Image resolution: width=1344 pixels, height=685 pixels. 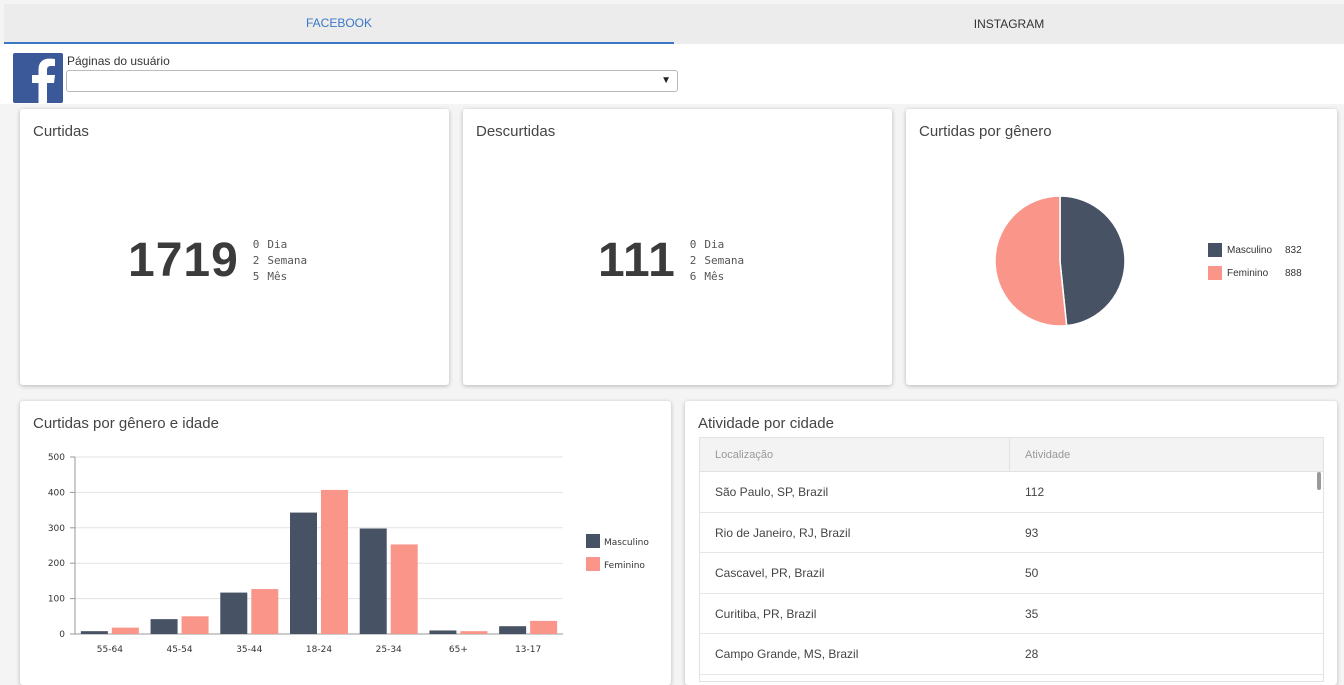 I want to click on cell-activity: 28, so click(x=1032, y=654).